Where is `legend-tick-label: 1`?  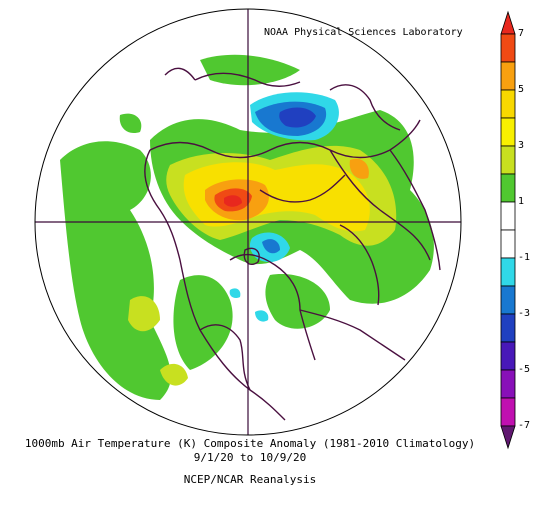 legend-tick-label: 1 is located at coordinates (521, 201).